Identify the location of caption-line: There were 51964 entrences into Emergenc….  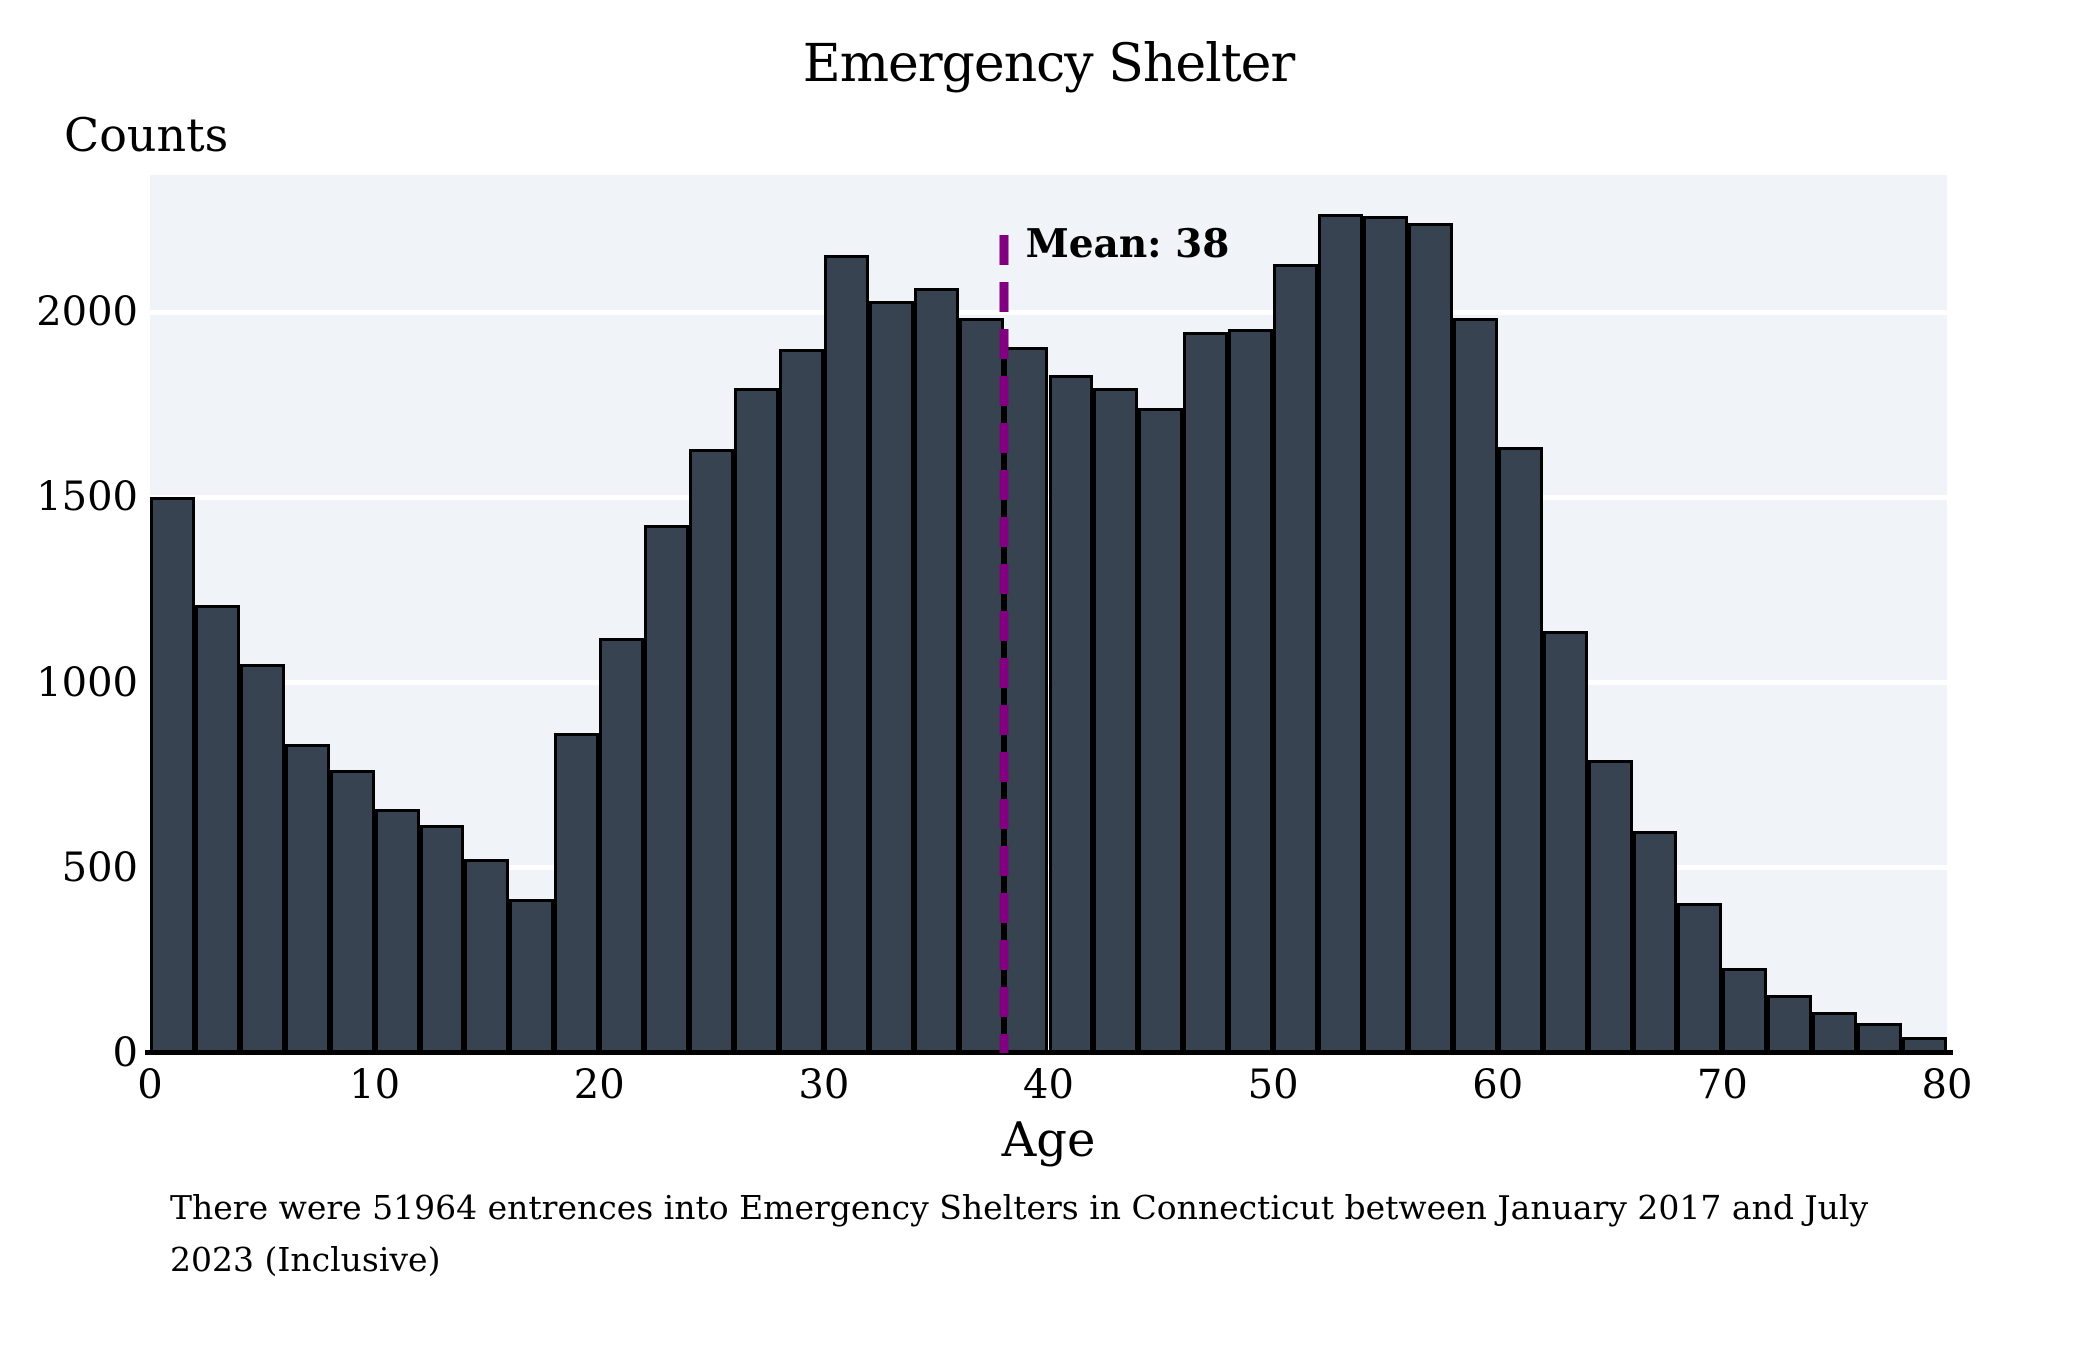
(1019, 1207).